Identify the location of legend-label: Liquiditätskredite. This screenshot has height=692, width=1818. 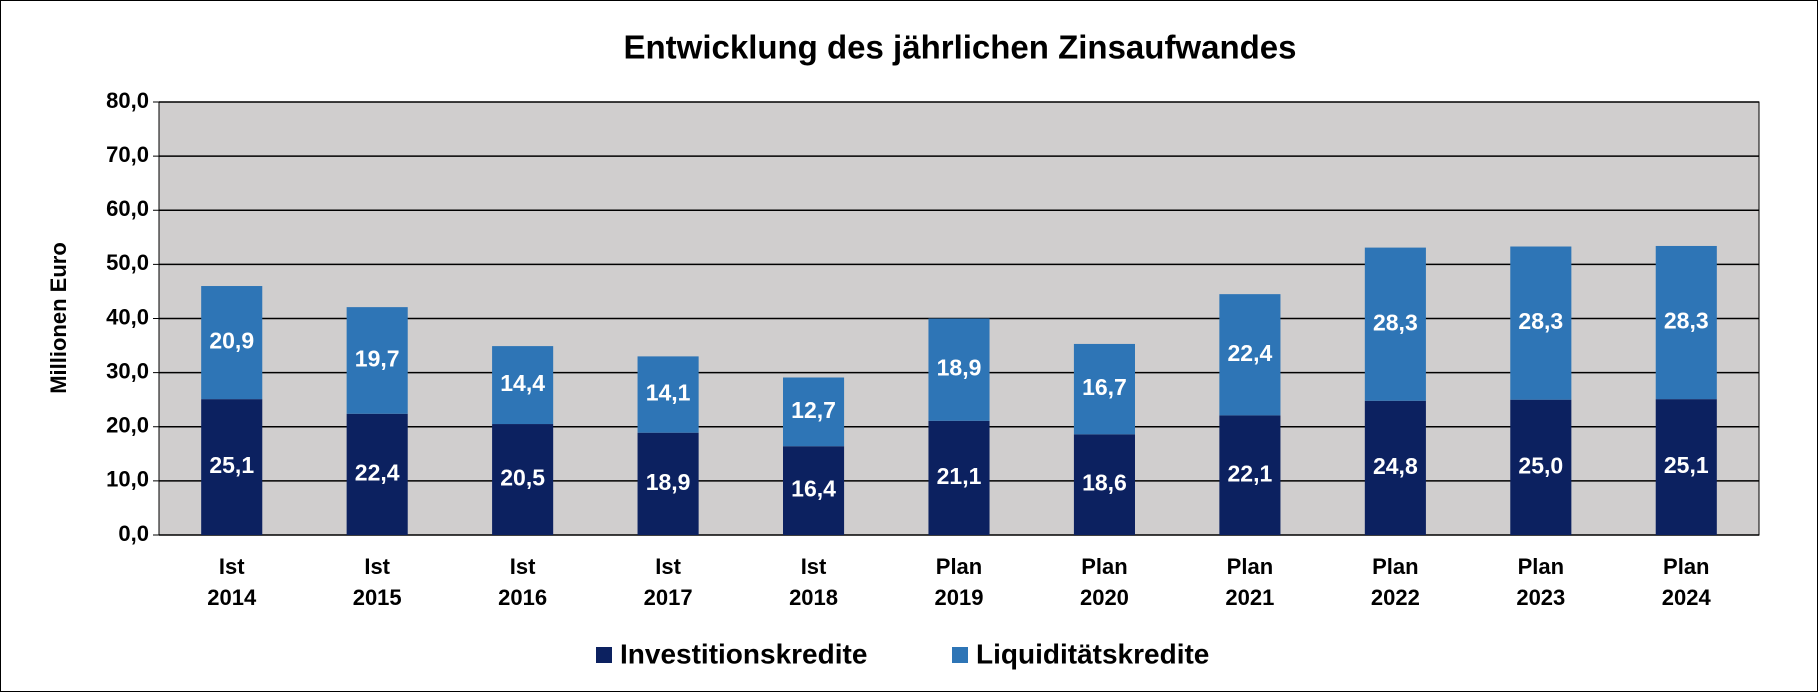
(1092, 653).